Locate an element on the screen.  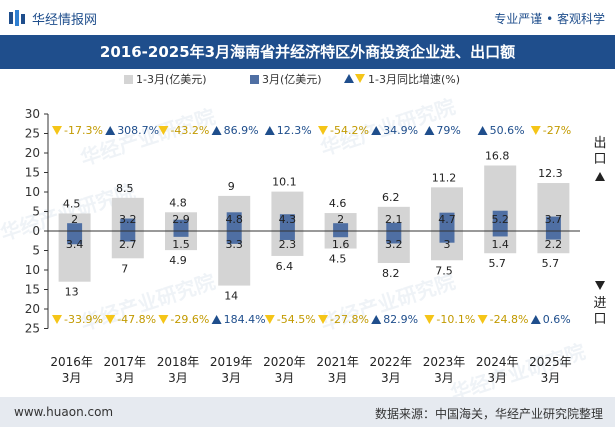
data-label-export-monthly: 4.3 is located at coordinates (288, 219).